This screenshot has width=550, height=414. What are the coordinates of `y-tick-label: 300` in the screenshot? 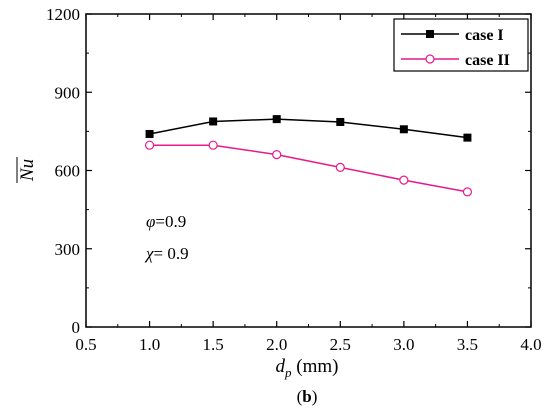 It's located at (68, 249).